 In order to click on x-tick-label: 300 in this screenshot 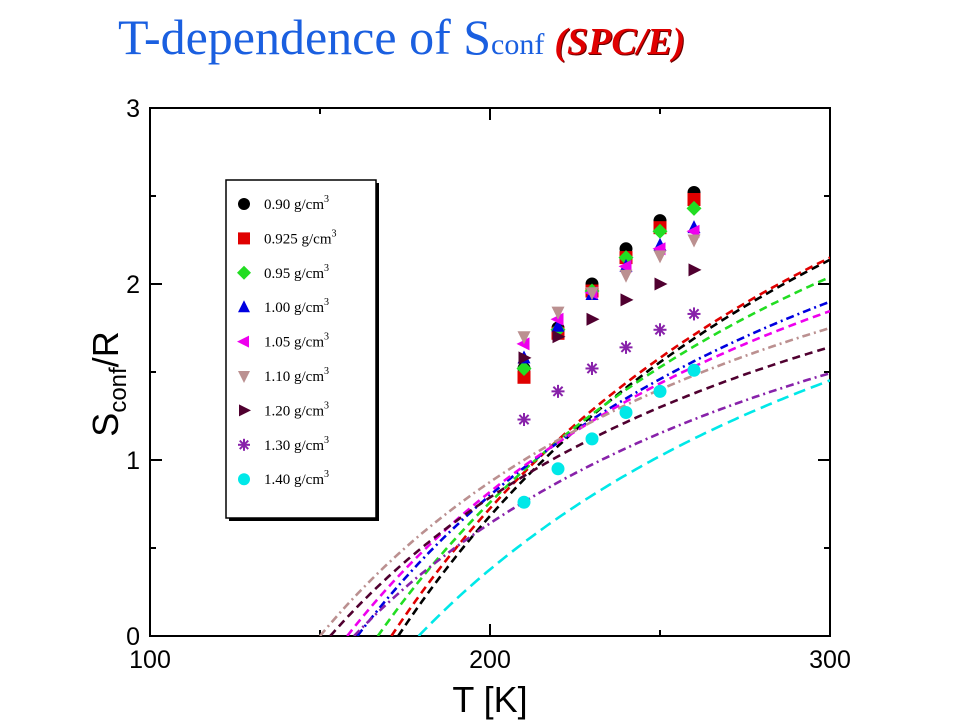, I will do `click(830, 660)`.